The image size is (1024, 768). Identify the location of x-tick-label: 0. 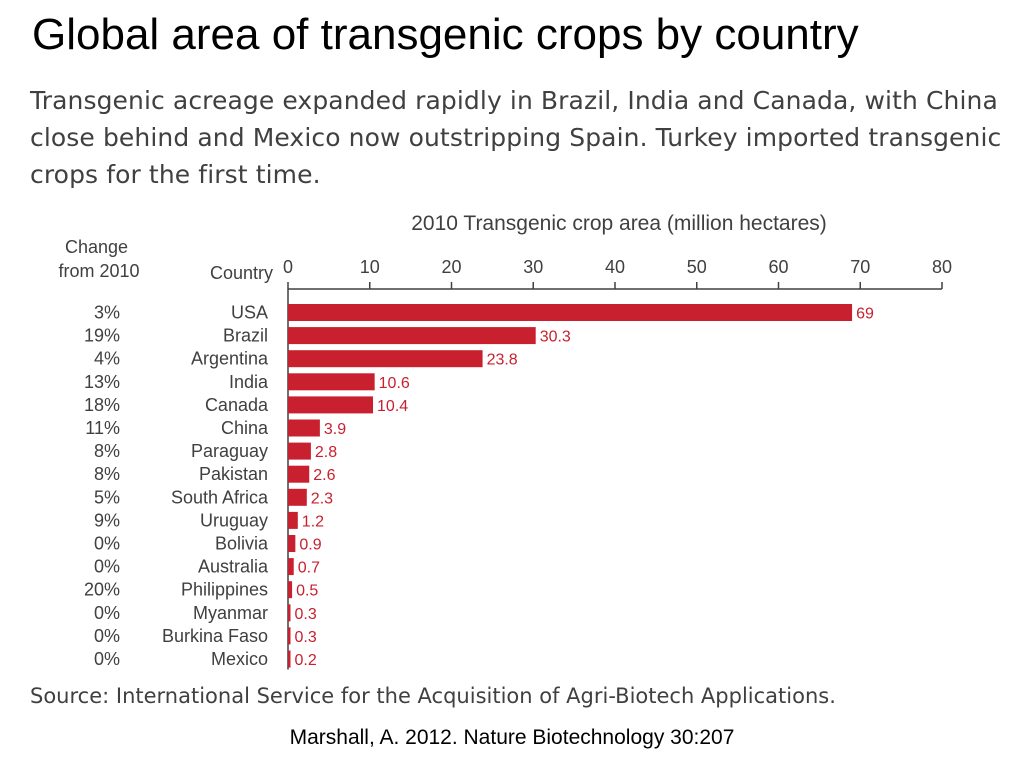
(288, 267).